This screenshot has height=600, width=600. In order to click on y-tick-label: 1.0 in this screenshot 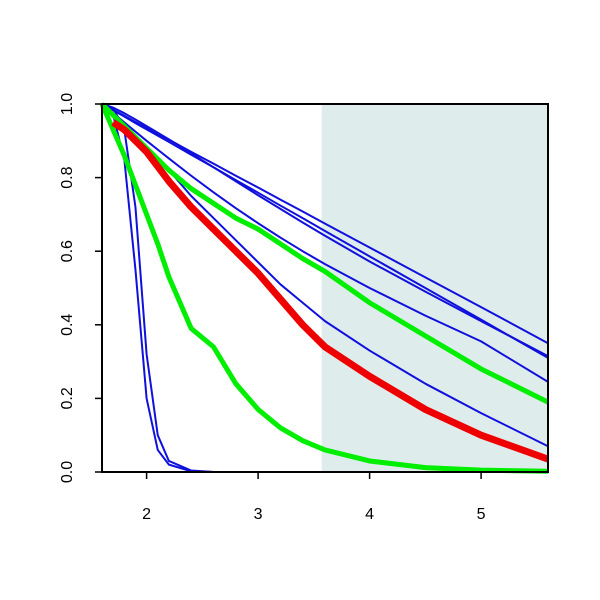, I will do `click(67, 104)`.